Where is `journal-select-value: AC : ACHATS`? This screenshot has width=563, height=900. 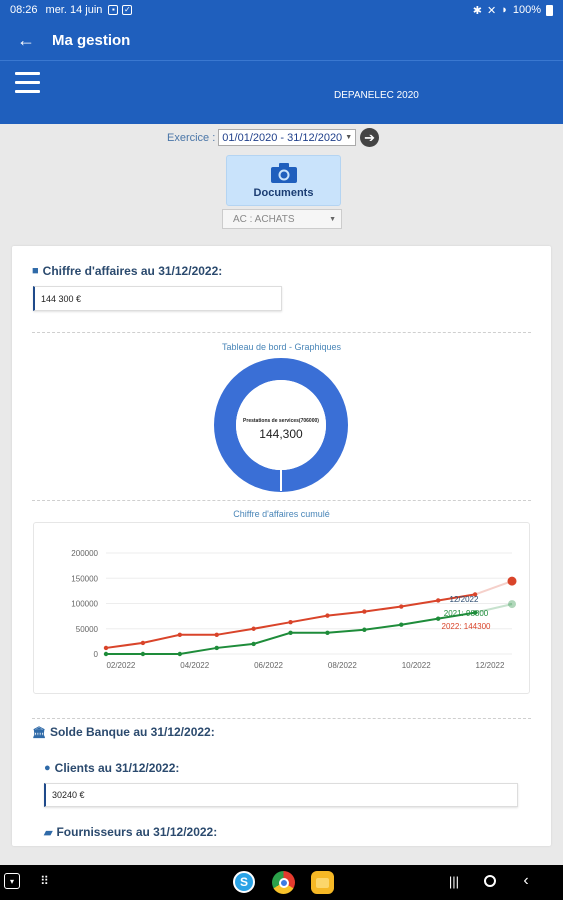 journal-select-value: AC : ACHATS is located at coordinates (264, 219).